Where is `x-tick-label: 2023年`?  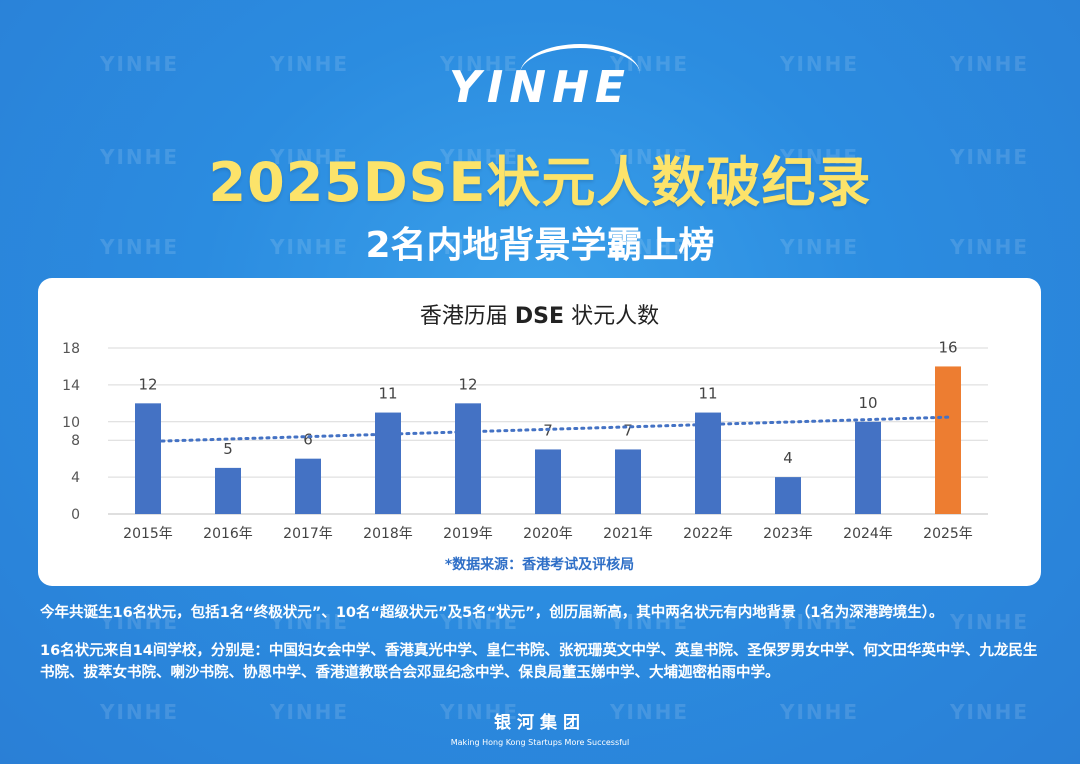 x-tick-label: 2023年 is located at coordinates (788, 534).